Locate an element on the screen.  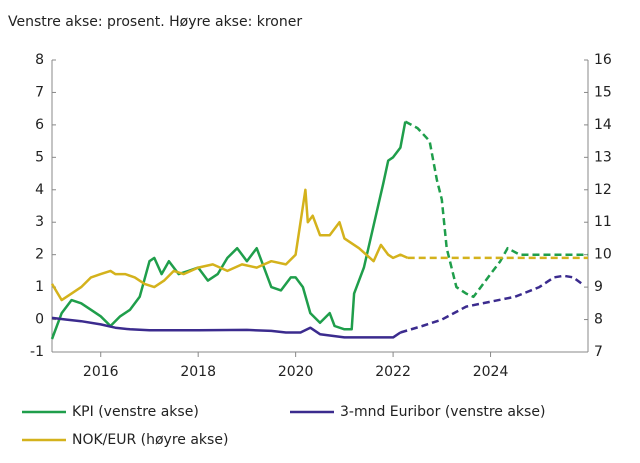
legend-label: KPI (venstre akse) is located at coordinates (135, 412).